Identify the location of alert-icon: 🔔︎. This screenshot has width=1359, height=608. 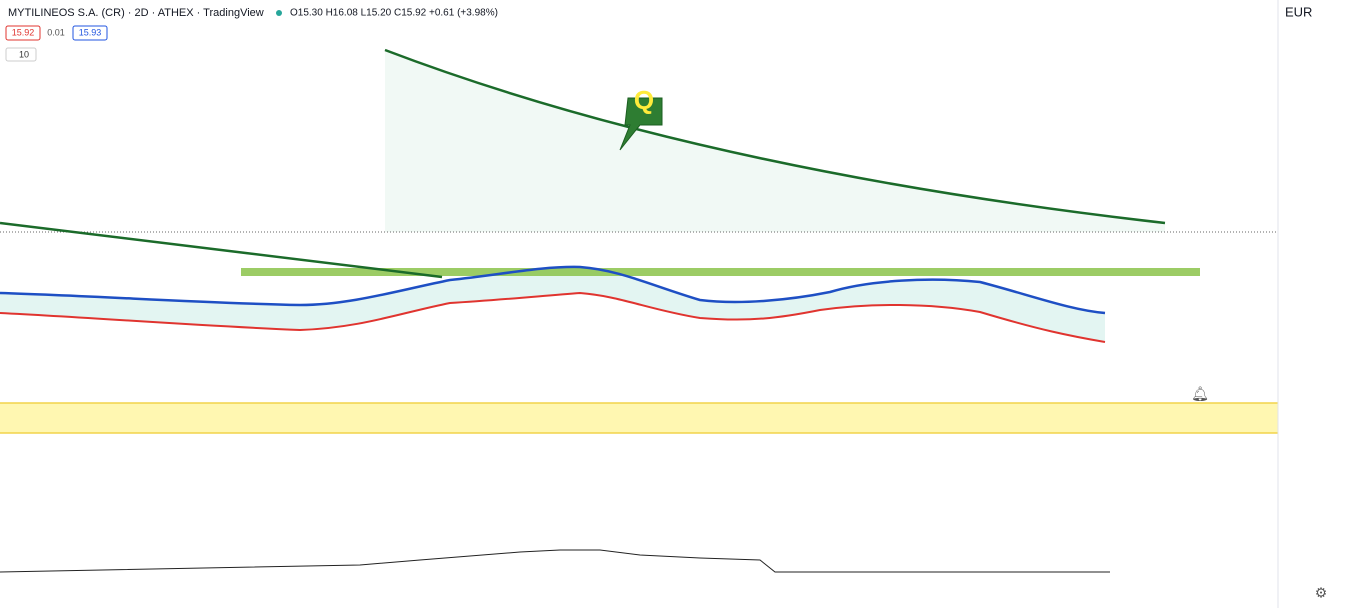
(1200, 394).